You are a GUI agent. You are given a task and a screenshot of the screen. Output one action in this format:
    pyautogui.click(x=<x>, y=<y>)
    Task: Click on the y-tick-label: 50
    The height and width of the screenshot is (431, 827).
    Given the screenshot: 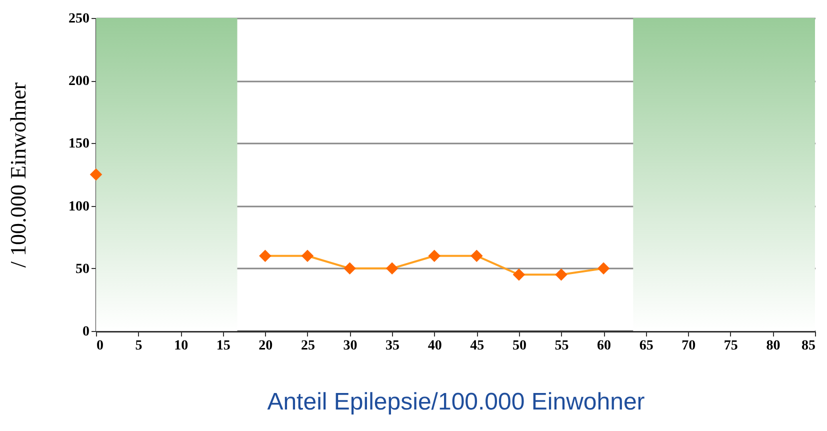 What is the action you would take?
    pyautogui.click(x=83, y=269)
    